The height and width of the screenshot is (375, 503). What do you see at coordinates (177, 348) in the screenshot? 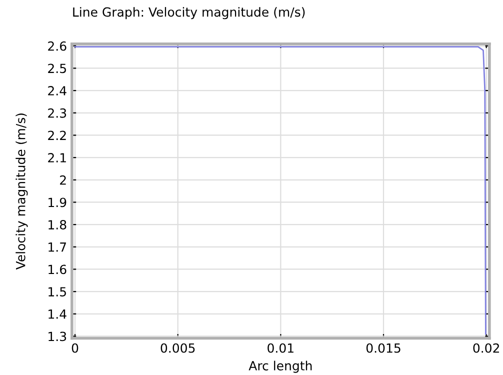
I see `x-tick-label: 0.005` at bounding box center [177, 348].